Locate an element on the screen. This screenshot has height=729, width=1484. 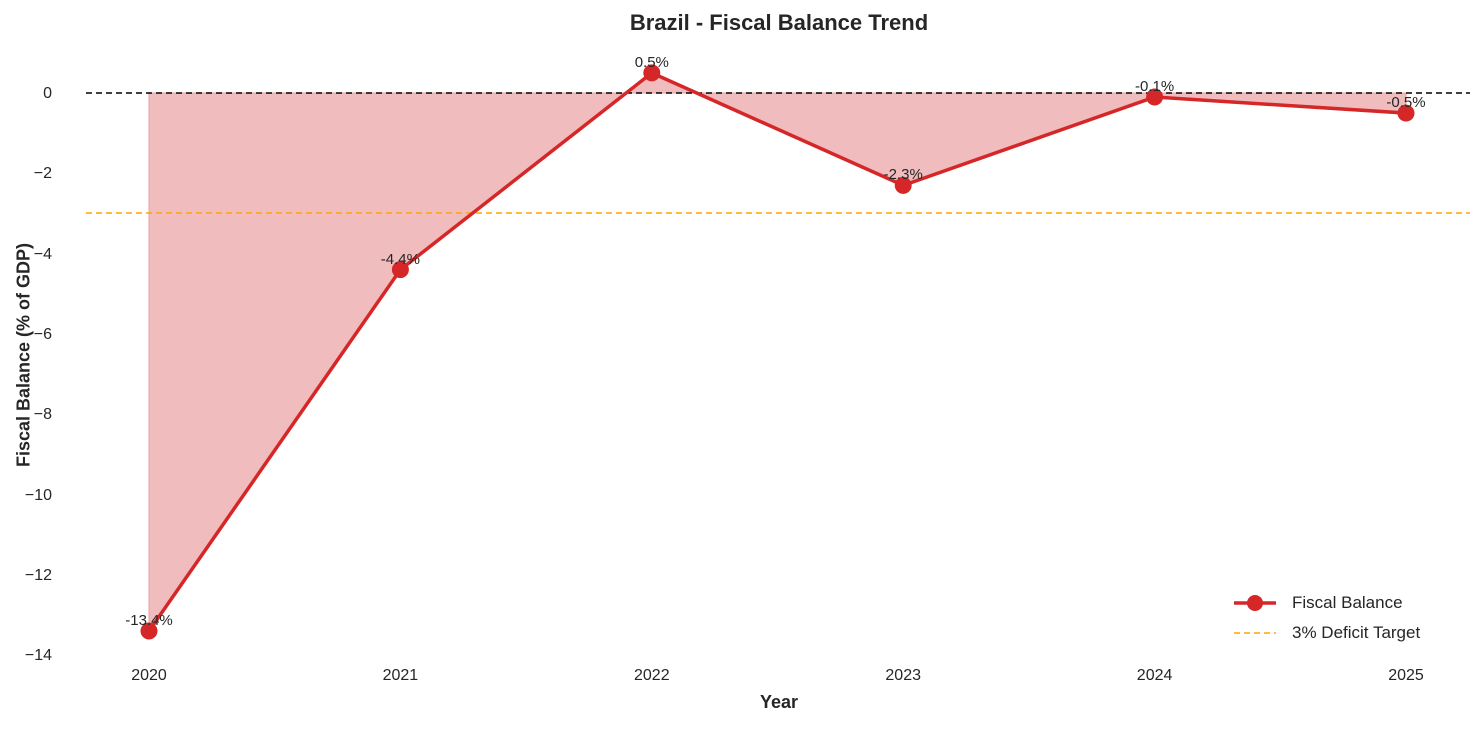
x-tick-label: 2022 is located at coordinates (652, 675).